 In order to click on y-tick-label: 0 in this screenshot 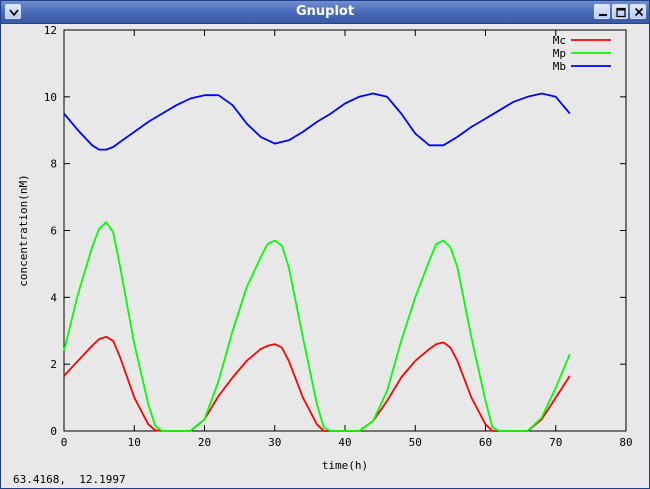, I will do `click(53, 431)`.